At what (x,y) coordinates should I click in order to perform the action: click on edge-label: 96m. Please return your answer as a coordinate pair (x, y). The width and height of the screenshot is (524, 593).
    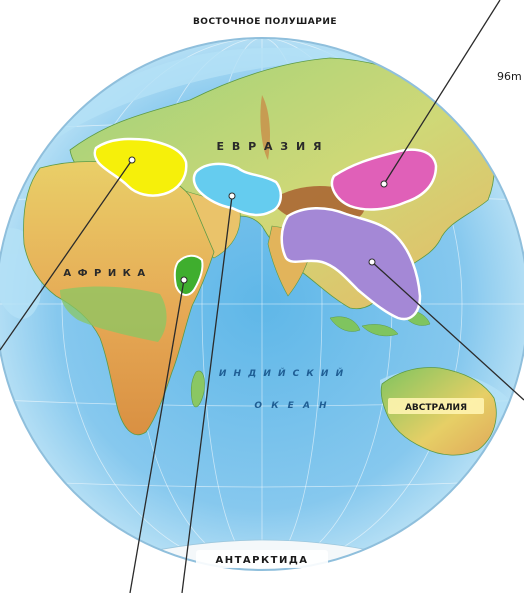
    Looking at the image, I should click on (509, 76).